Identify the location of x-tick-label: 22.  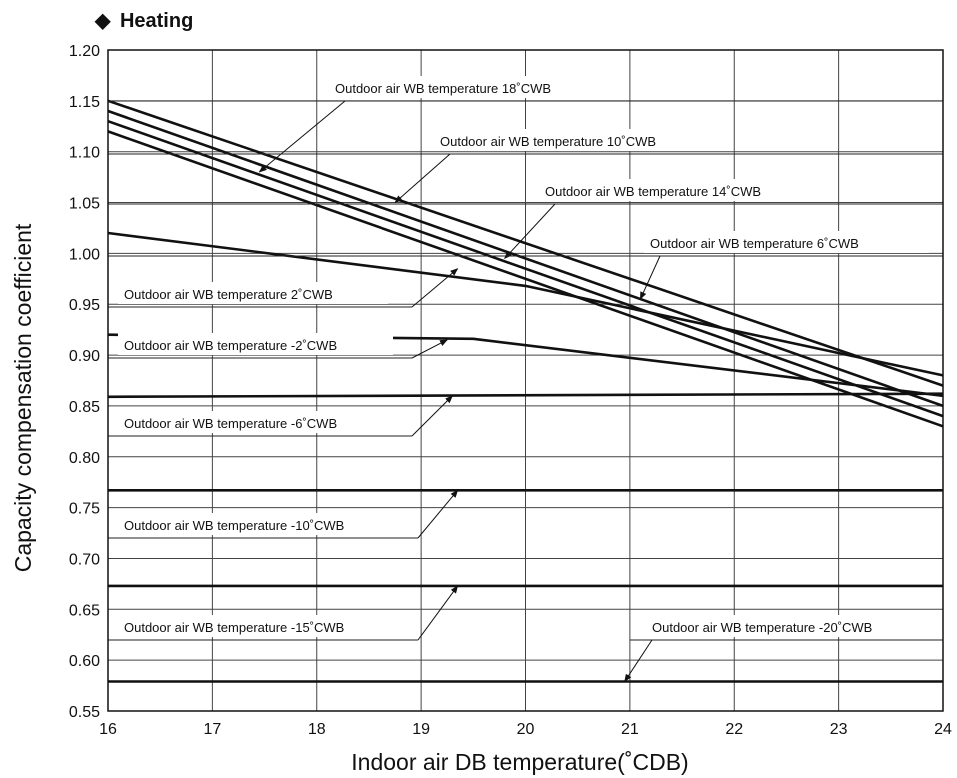
(734, 729).